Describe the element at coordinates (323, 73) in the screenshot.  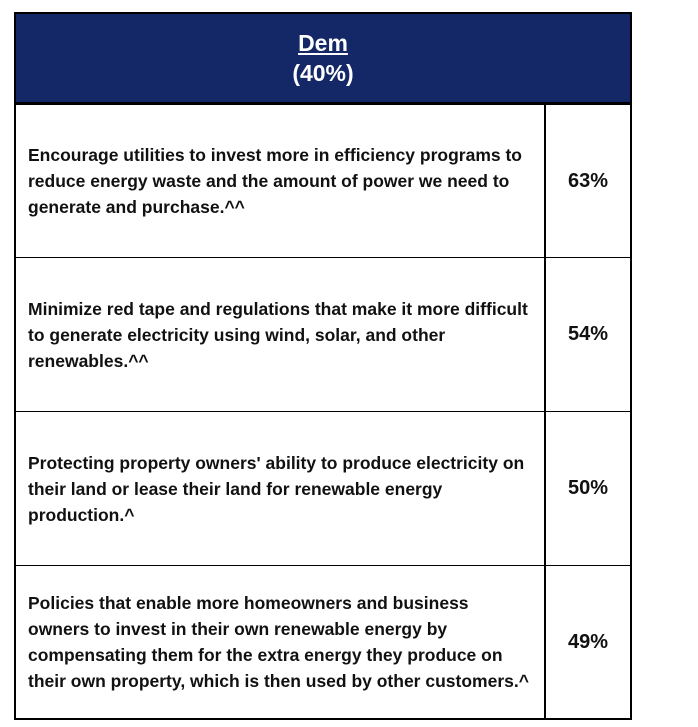
I see `header-subtitle: (40%)` at that location.